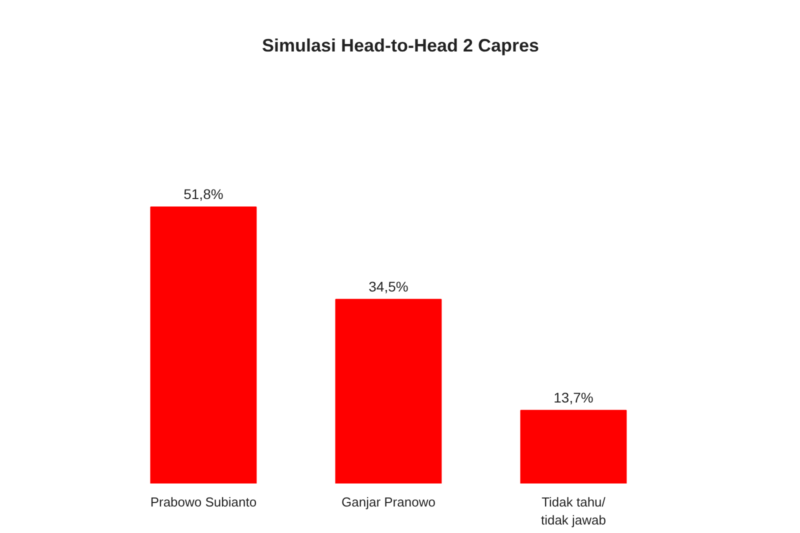 The width and height of the screenshot is (800, 533). Describe the element at coordinates (401, 46) in the screenshot. I see `chart-title: Simulasi Head-to-Head 2 Capres` at that location.